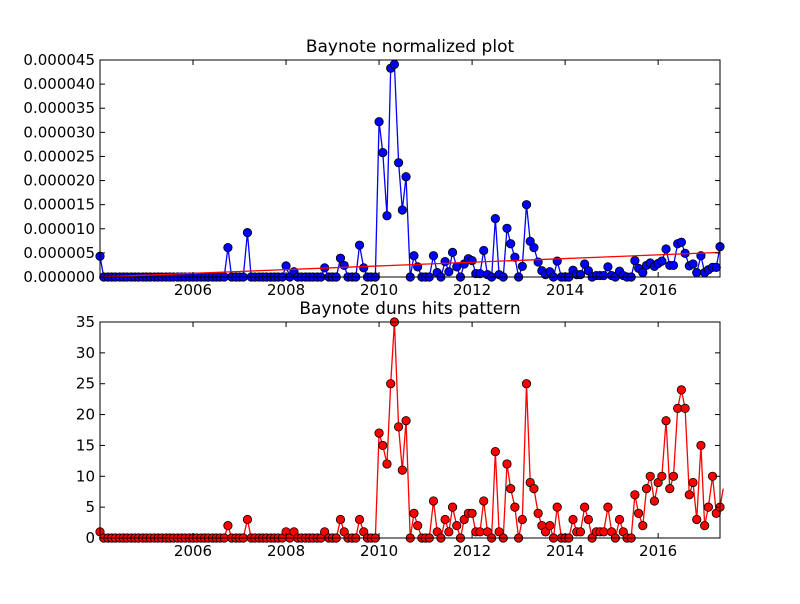  I want to click on normalized-plot-x-tick-label: 2010, so click(379, 290).